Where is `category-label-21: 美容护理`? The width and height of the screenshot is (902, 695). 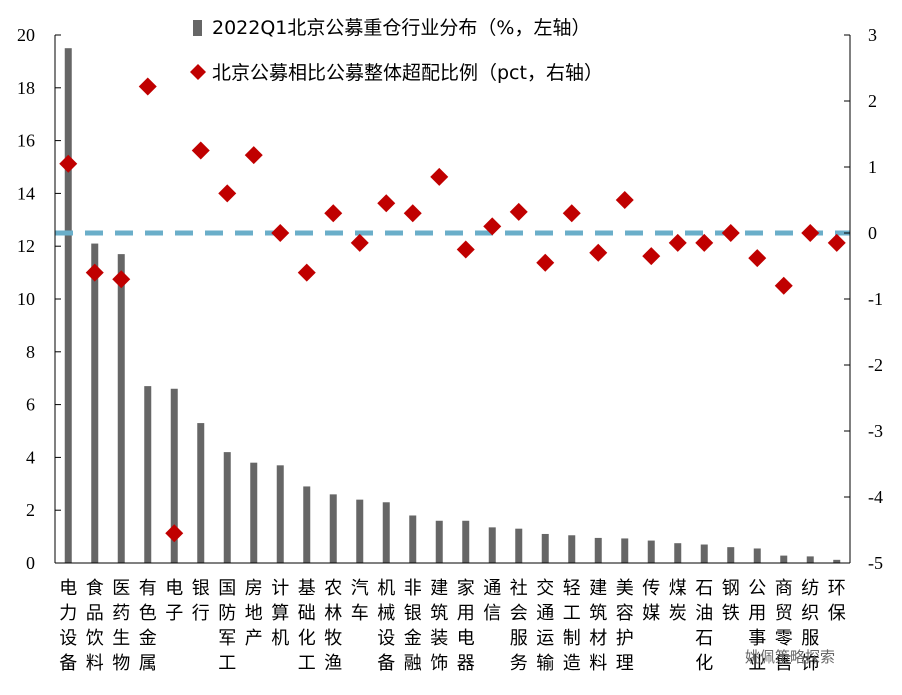 category-label-21: 美容护理 is located at coordinates (625, 626).